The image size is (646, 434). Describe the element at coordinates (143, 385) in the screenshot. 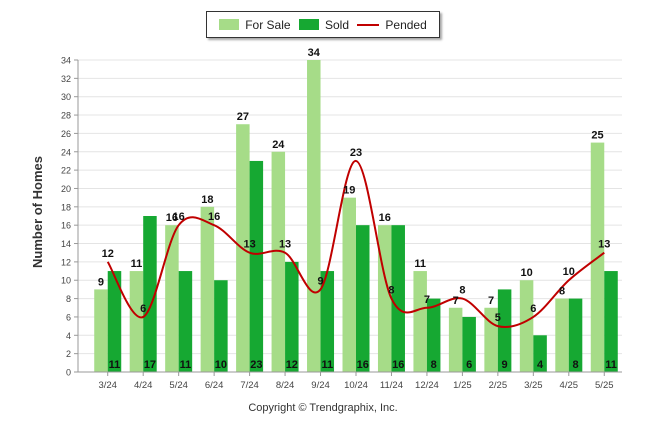

I see `x-tick-label: 4/24` at that location.